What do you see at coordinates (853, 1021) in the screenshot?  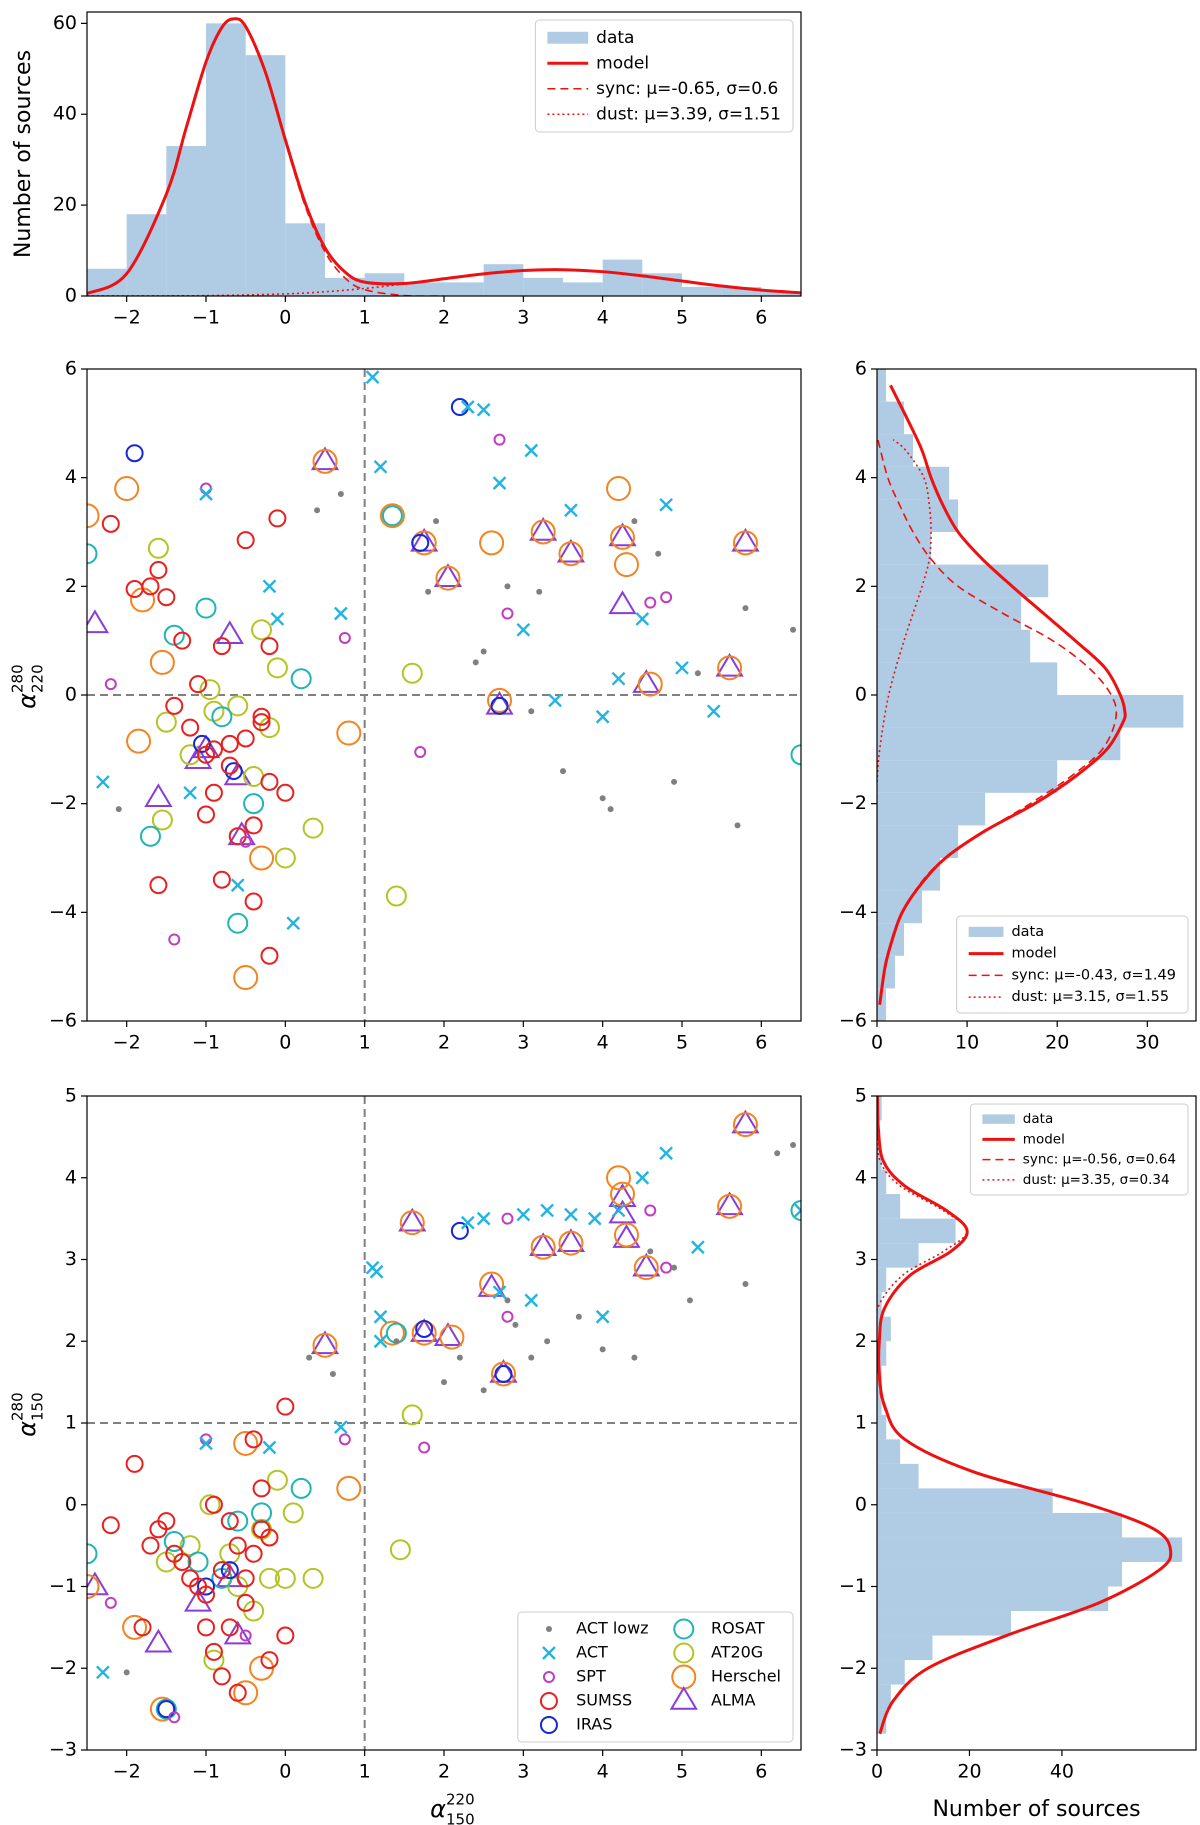 I see `y-tick-label: −6` at bounding box center [853, 1021].